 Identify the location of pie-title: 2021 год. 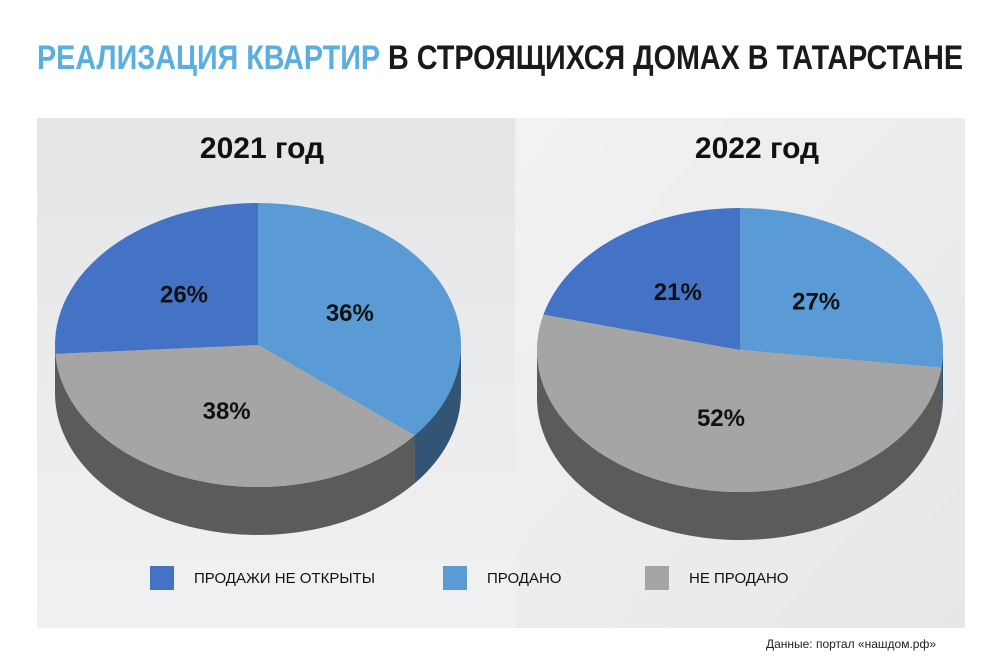
(262, 148).